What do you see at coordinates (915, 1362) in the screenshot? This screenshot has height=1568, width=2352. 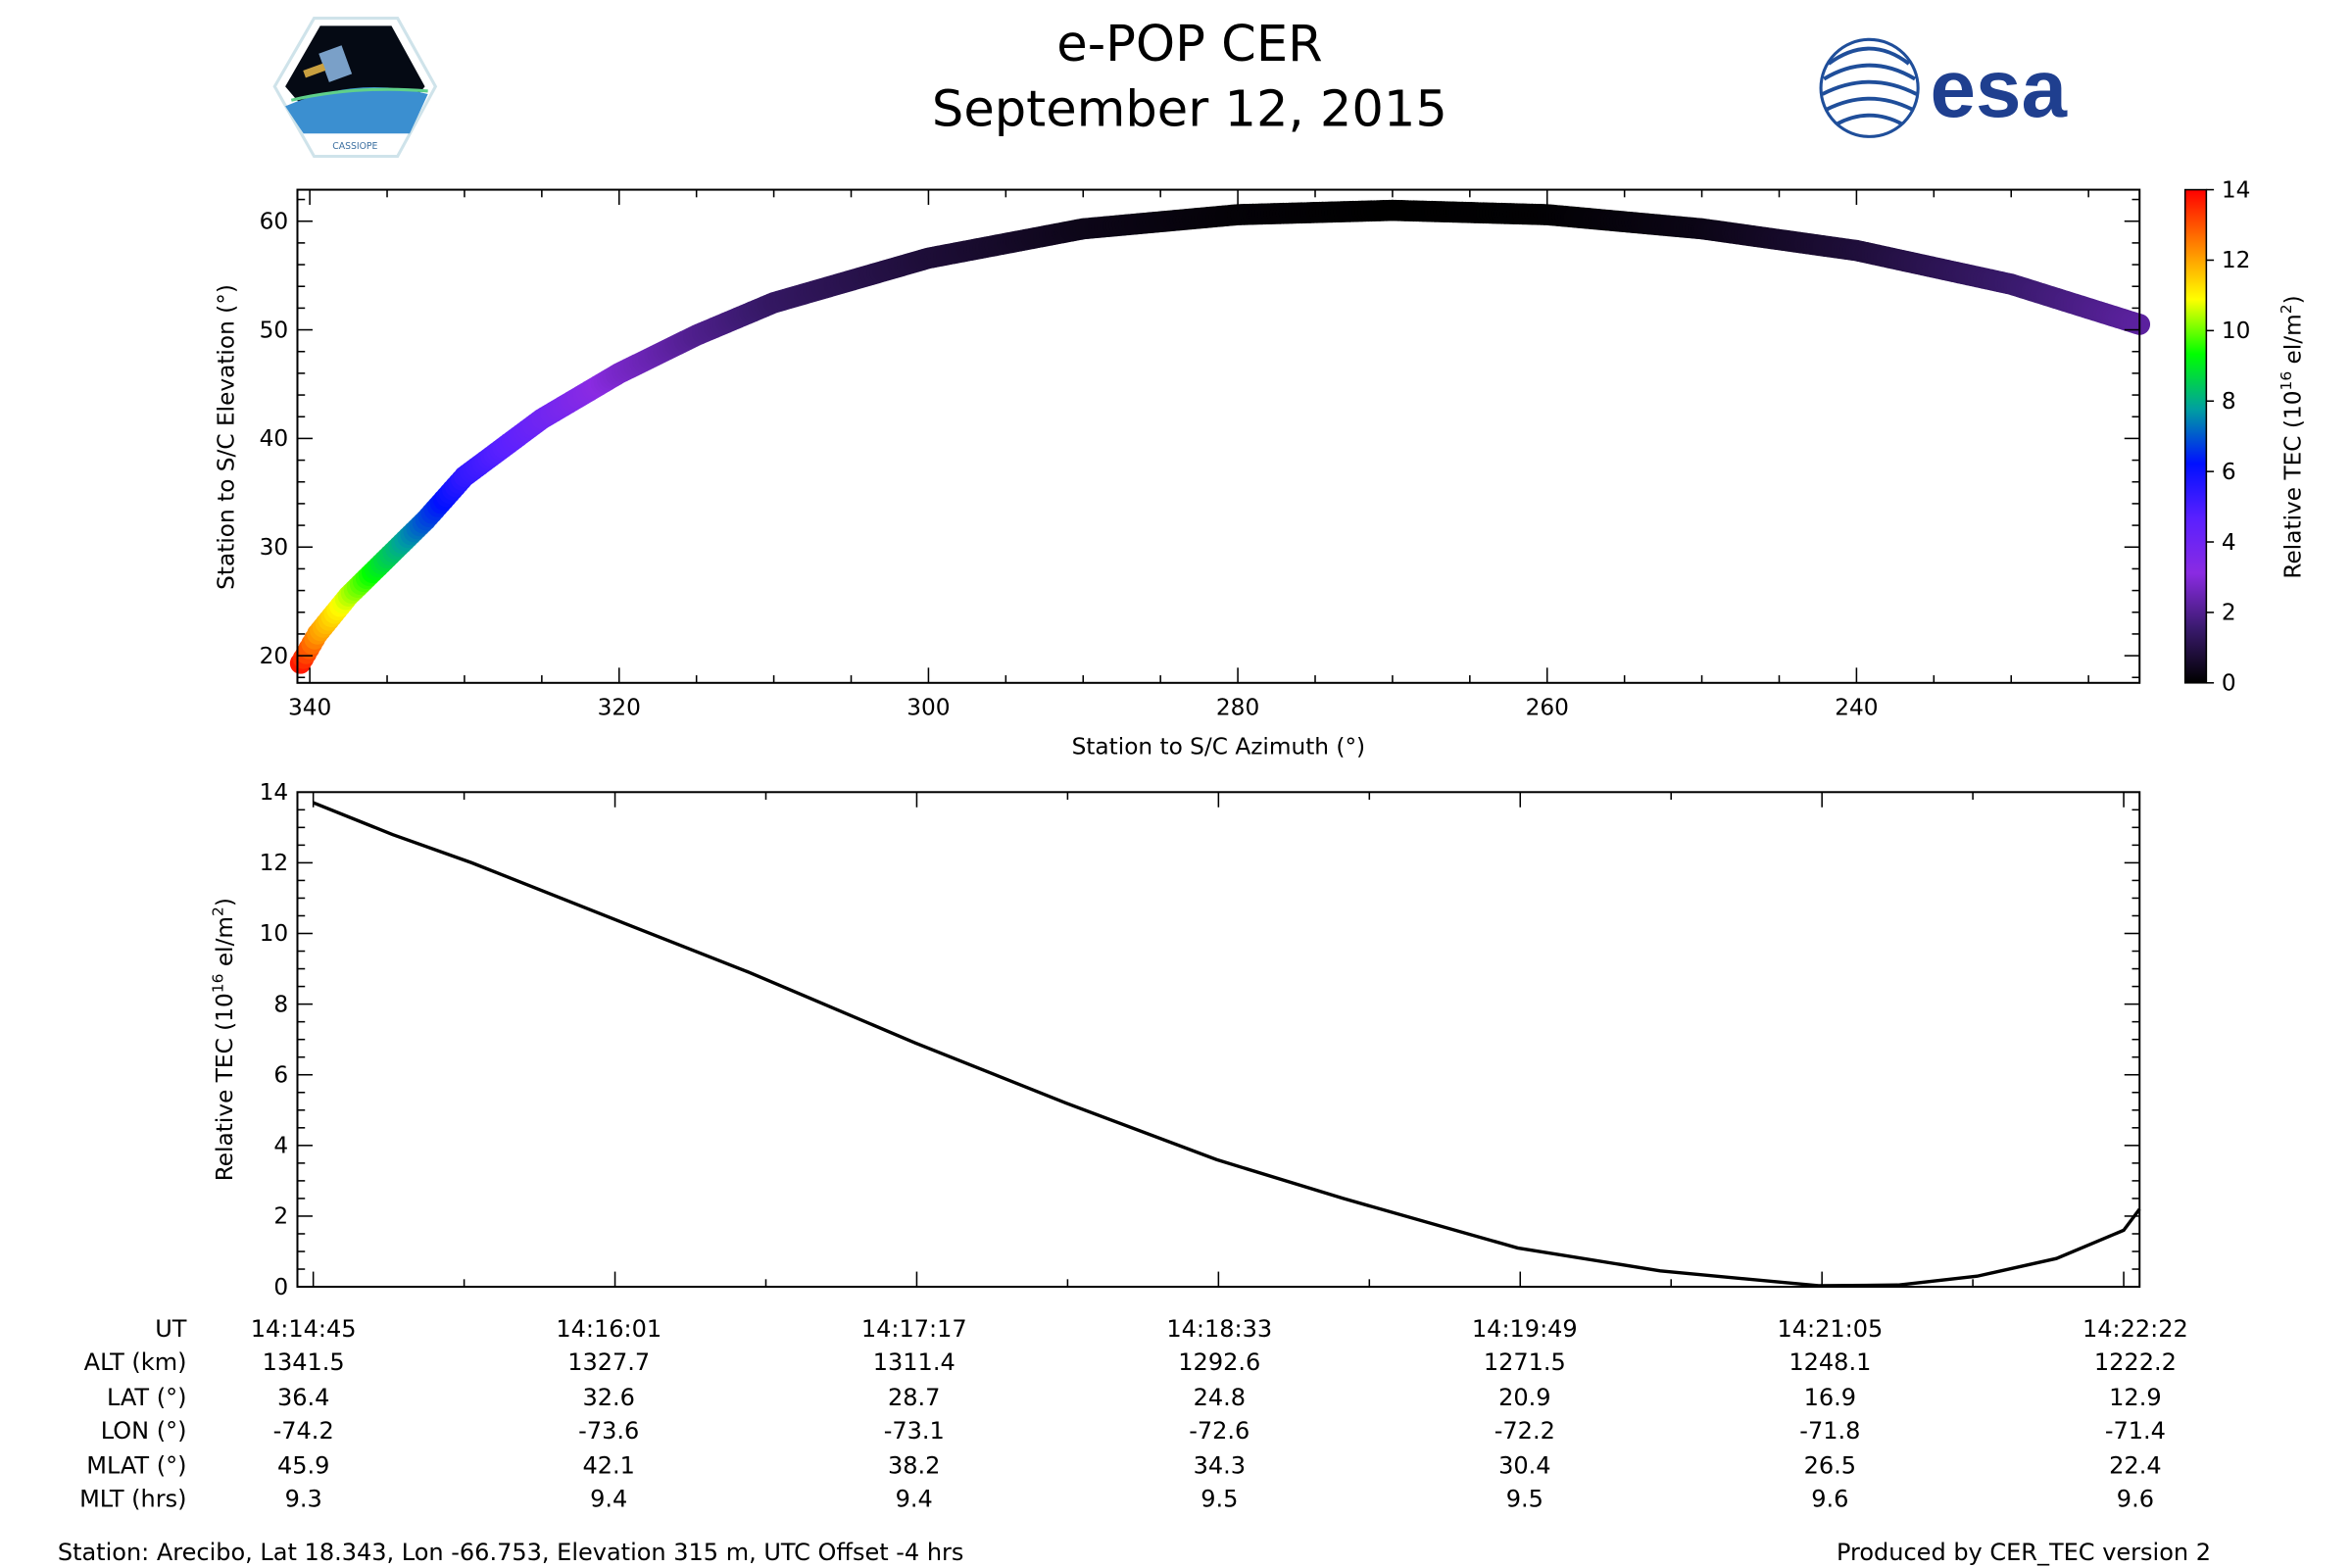 I see `table-cell: 1311.4` at bounding box center [915, 1362].